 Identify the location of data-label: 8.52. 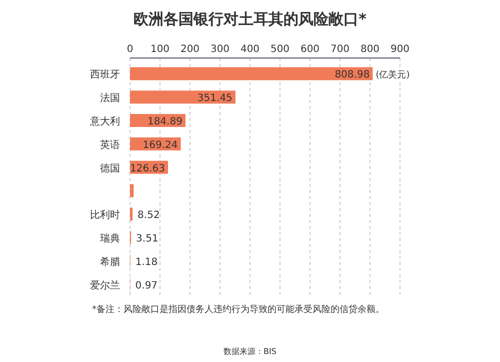
(149, 216).